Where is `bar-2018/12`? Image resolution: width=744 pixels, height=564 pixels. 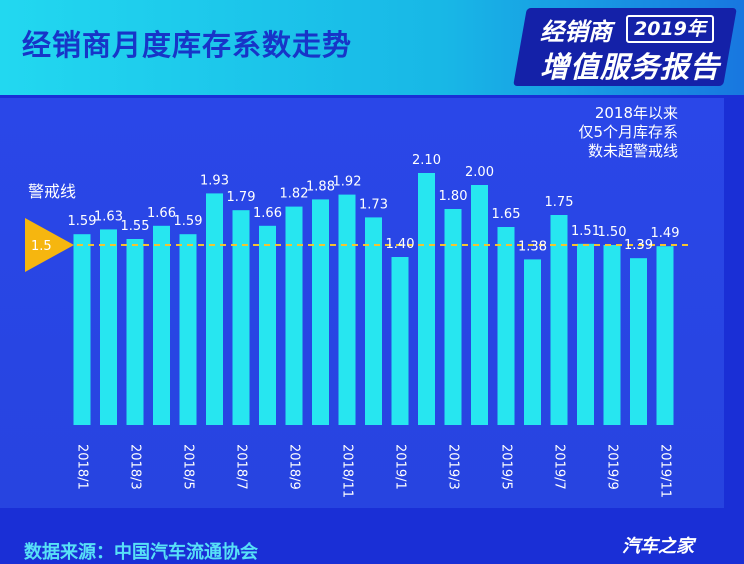 bar-2018/12 is located at coordinates (373, 321).